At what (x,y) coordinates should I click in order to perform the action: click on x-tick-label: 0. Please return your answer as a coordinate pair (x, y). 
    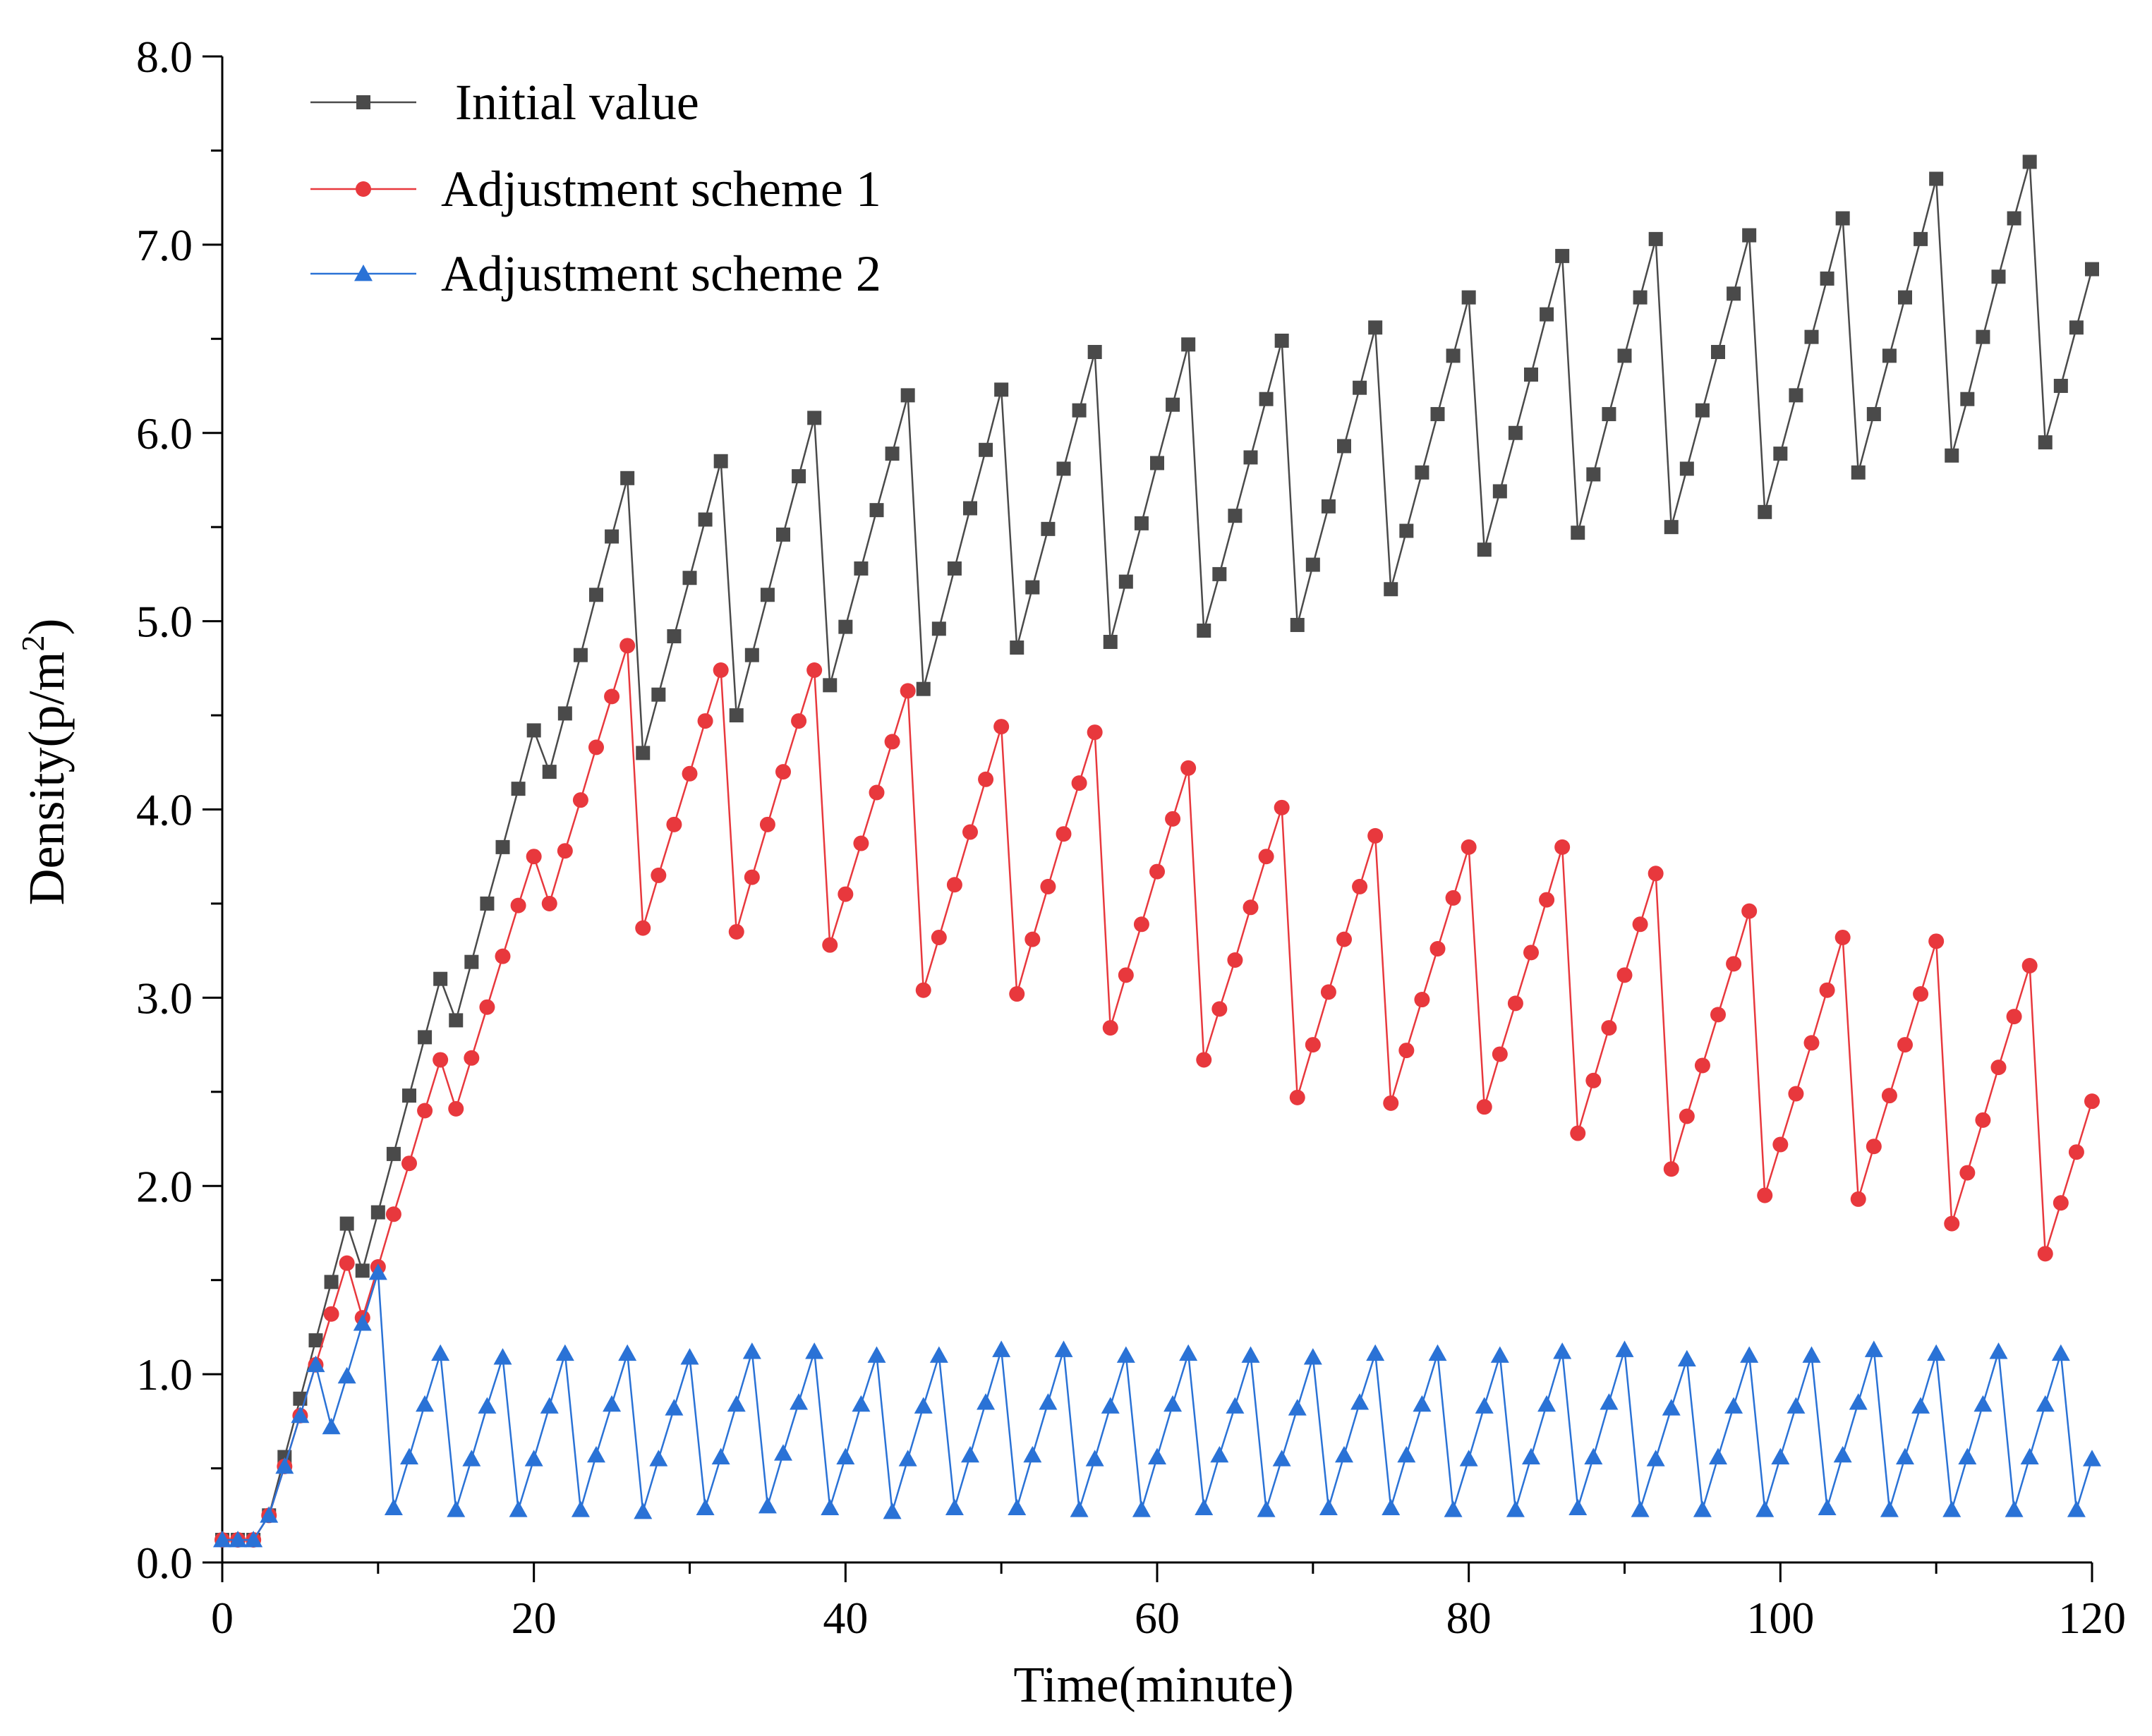
    Looking at the image, I should click on (222, 1618).